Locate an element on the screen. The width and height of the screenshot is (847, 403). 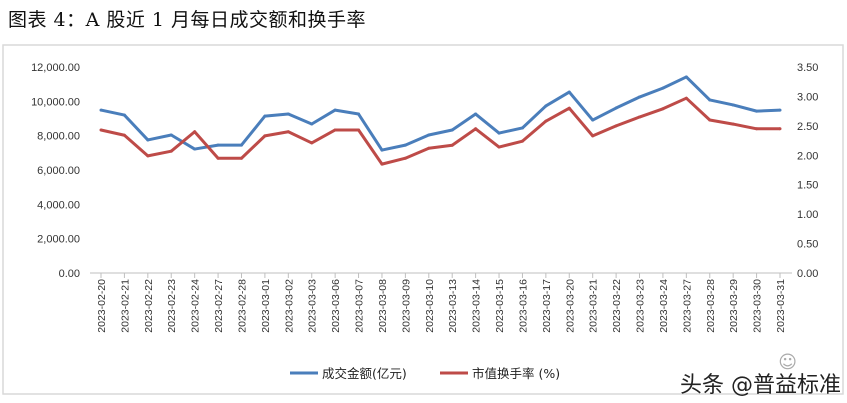
x-tick-label: 2023-03-09 is located at coordinates (406, 306).